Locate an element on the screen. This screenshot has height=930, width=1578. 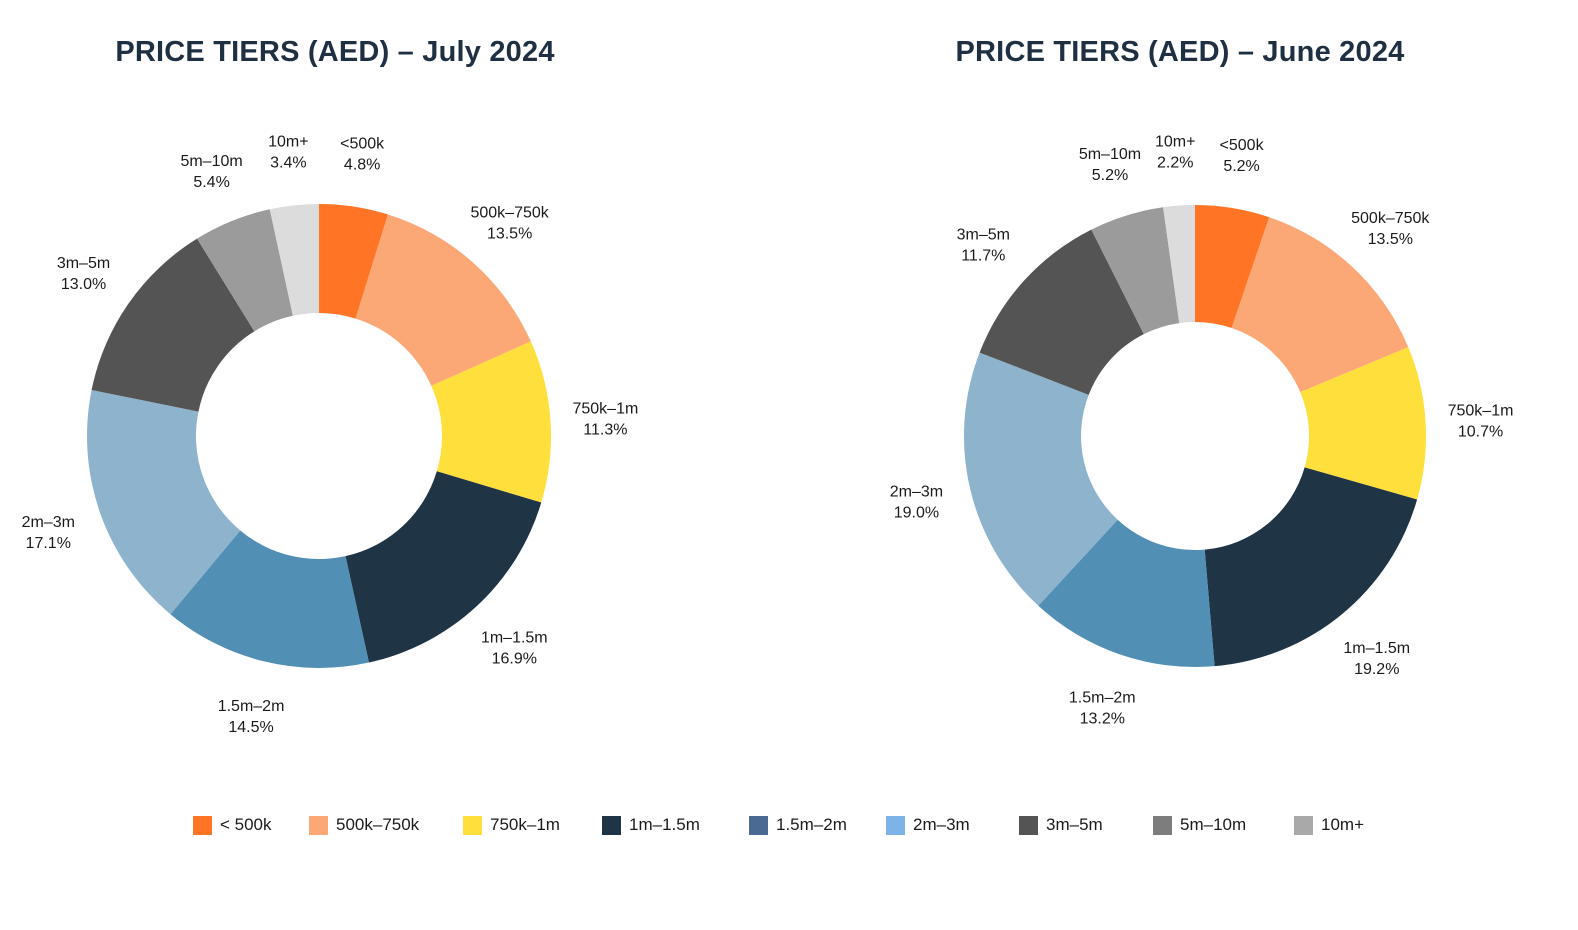
slice-label-5m-10m: 5m–10m 5.2% is located at coordinates (1110, 165).